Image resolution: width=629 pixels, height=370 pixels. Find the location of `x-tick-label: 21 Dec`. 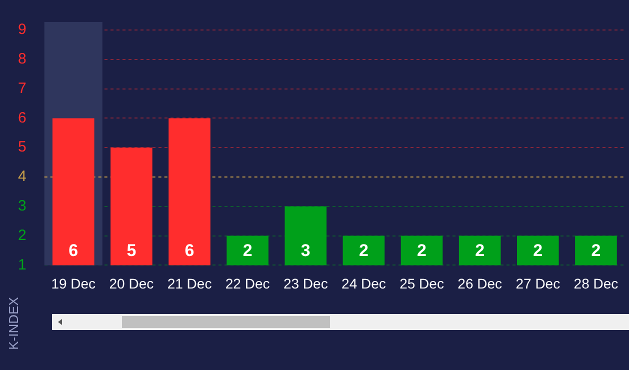

x-tick-label: 21 Dec is located at coordinates (189, 283).